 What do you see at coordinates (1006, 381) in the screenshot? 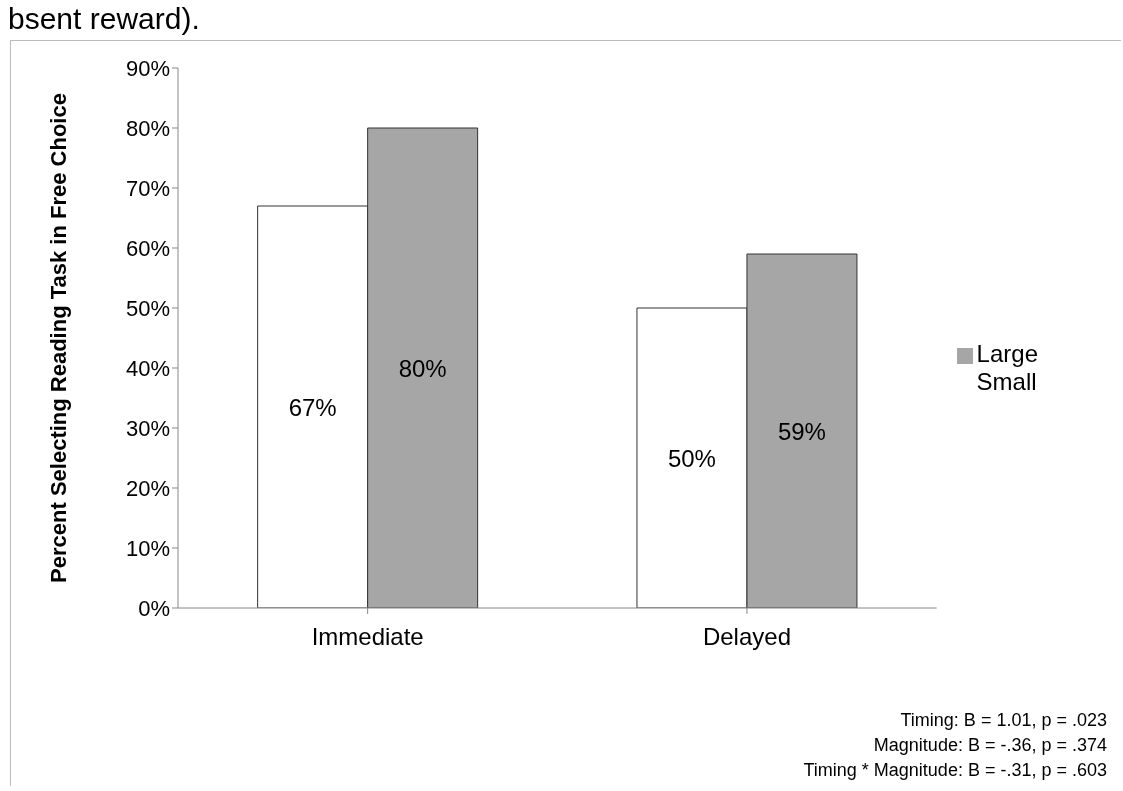
I see `text: Small` at bounding box center [1006, 381].